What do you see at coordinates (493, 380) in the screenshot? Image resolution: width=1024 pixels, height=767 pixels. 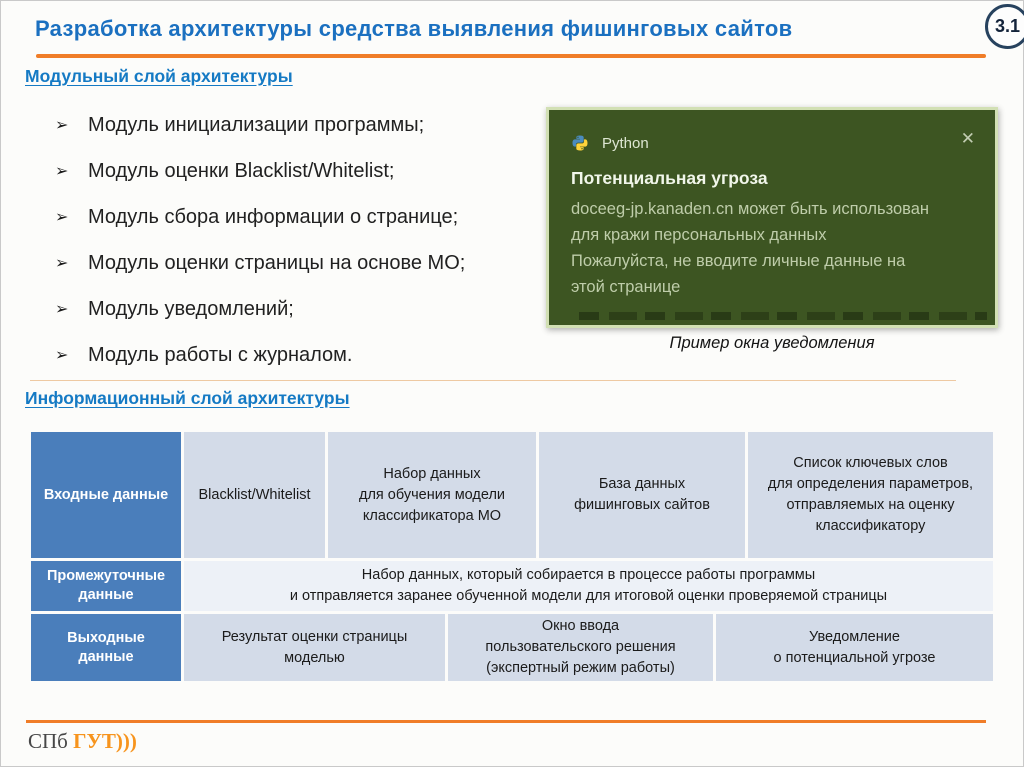 I see `section-divider` at bounding box center [493, 380].